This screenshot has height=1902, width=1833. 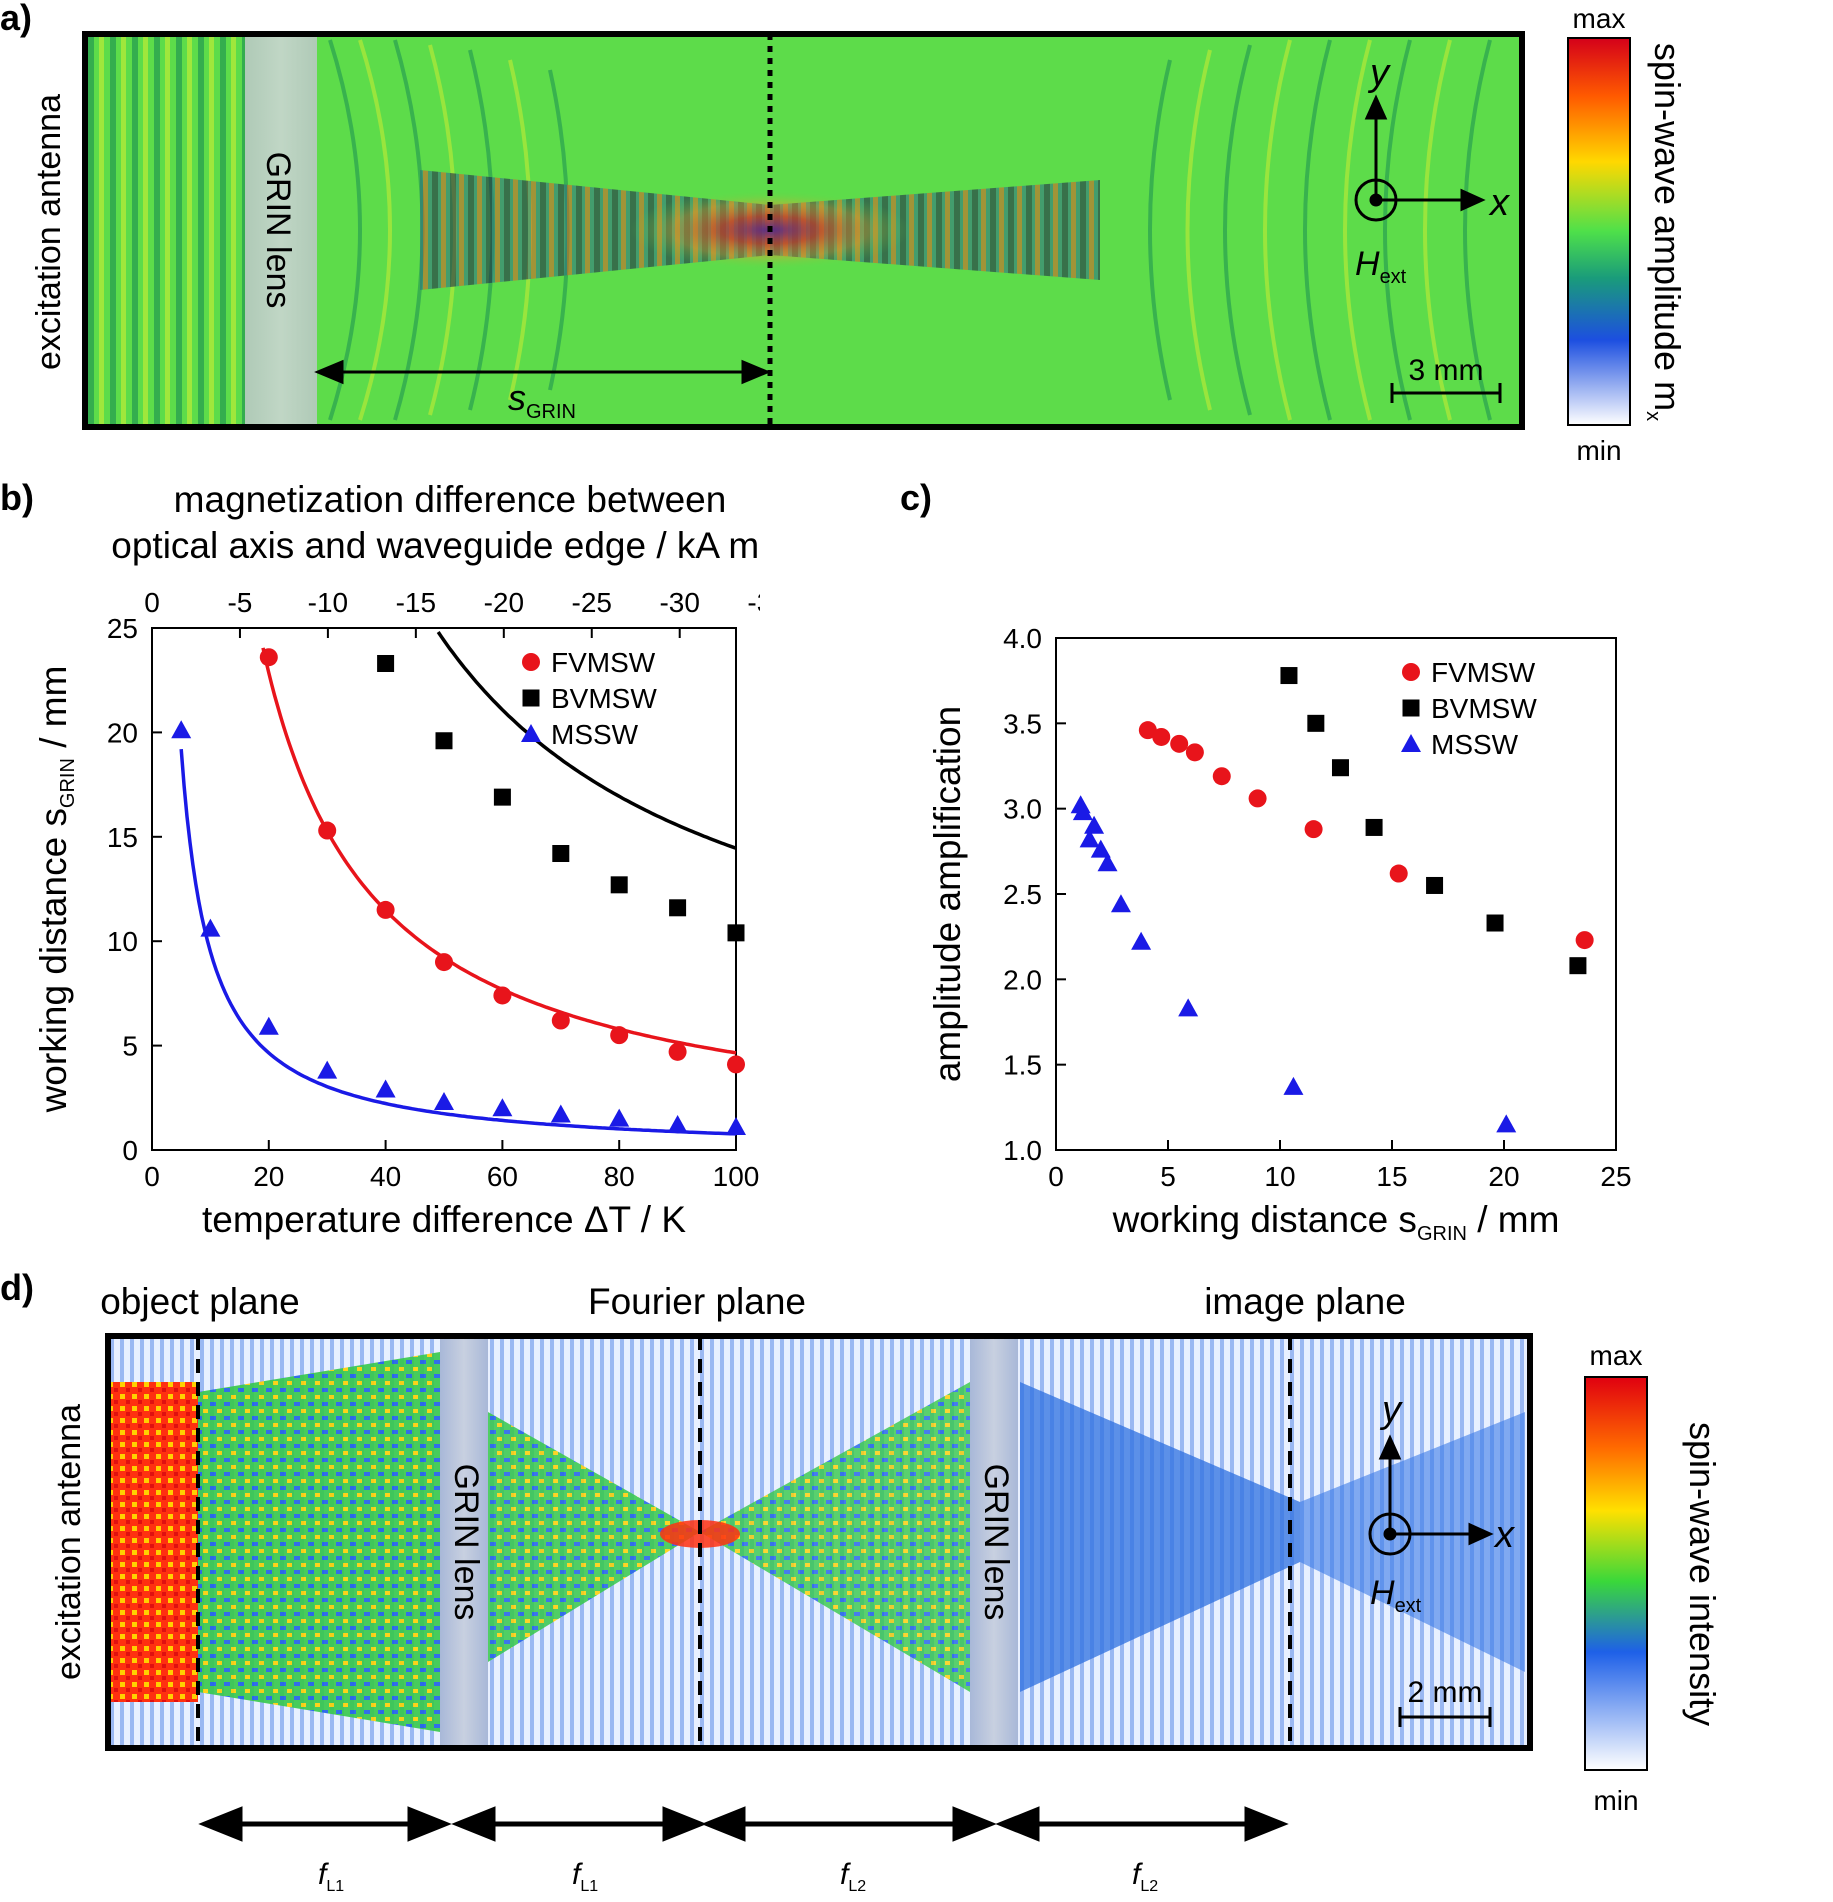 What do you see at coordinates (1022, 894) in the screenshot?
I see `y-tick-label: 2.5` at bounding box center [1022, 894].